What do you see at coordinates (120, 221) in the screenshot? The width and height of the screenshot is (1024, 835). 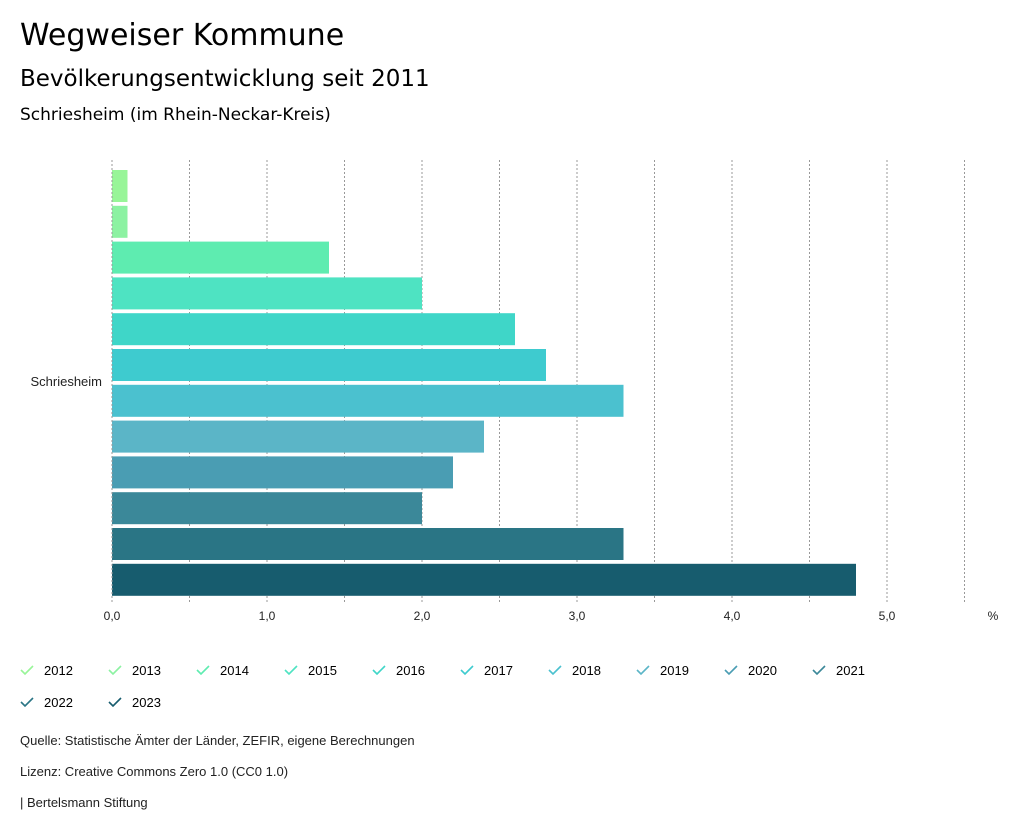 I see `bar-2013` at bounding box center [120, 221].